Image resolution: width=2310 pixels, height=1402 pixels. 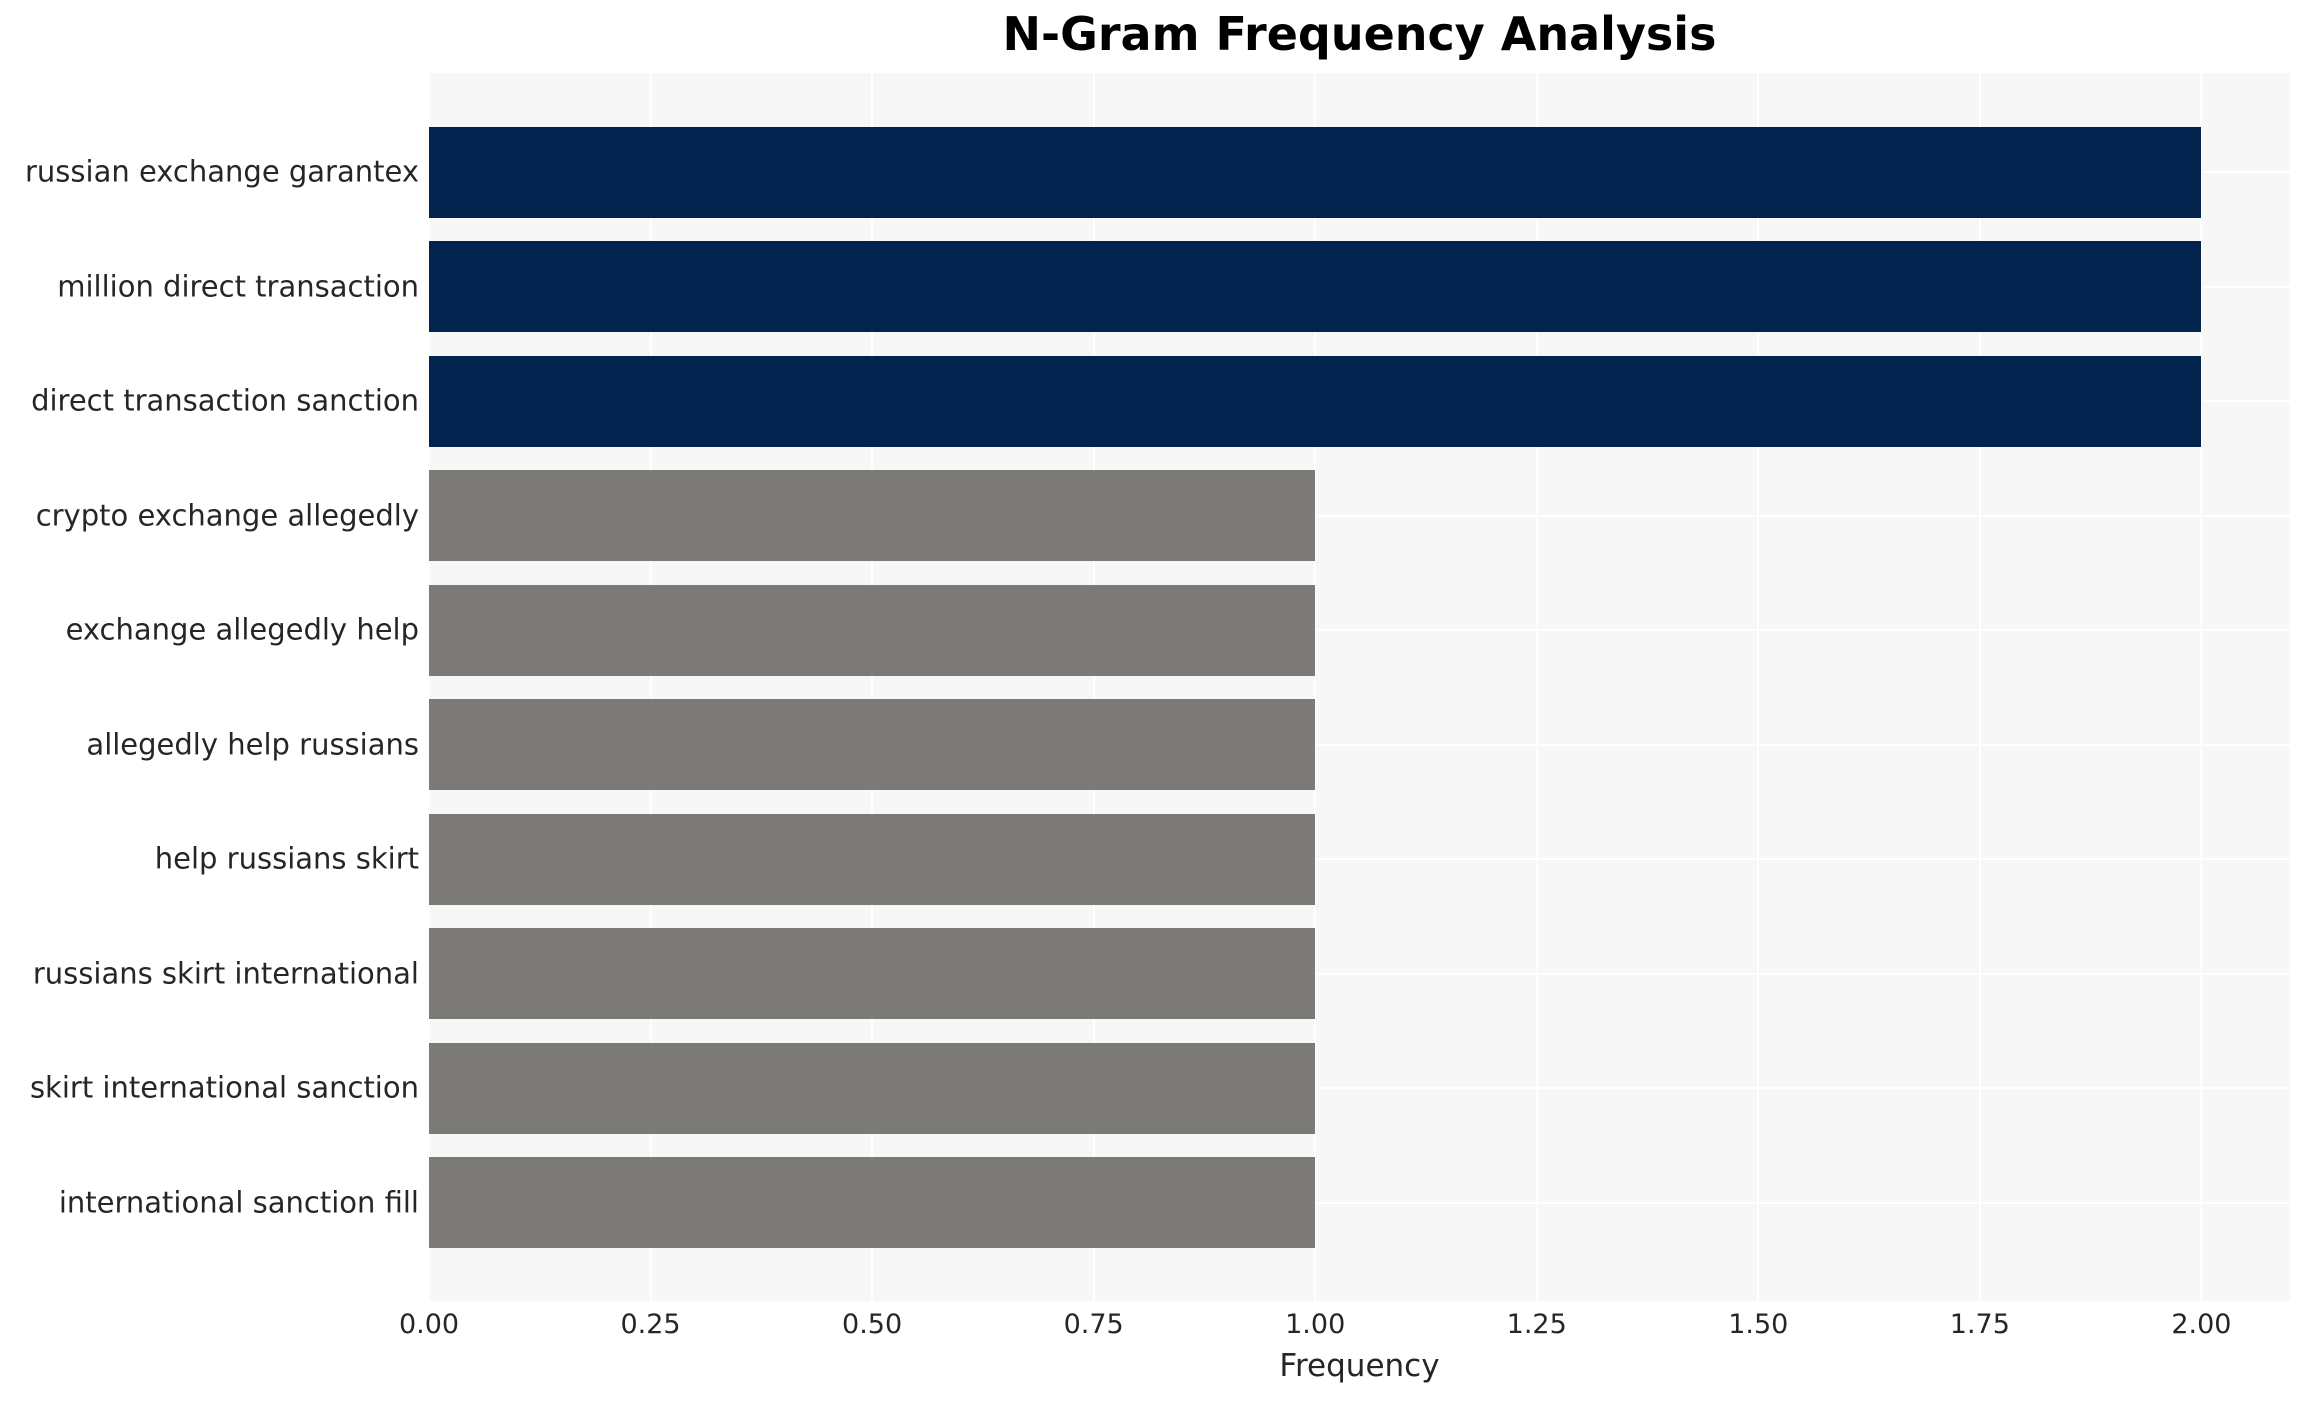 What do you see at coordinates (1359, 1366) in the screenshot?
I see `x-axis-title: Frequency` at bounding box center [1359, 1366].